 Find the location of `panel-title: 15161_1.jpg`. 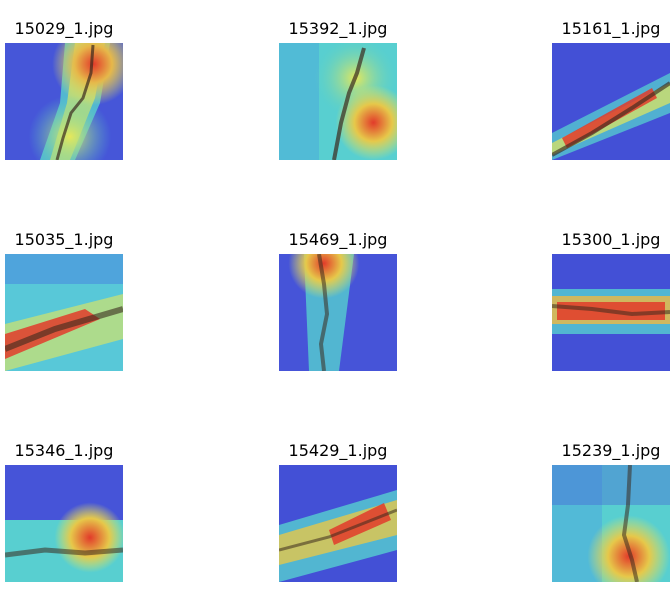

panel-title: 15161_1.jpg is located at coordinates (611, 28).